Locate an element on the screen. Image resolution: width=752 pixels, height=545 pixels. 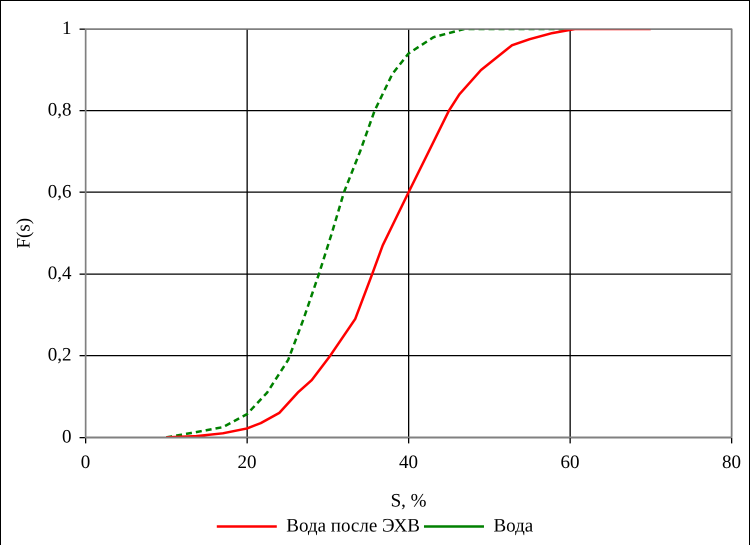
x-tick-label: 20 is located at coordinates (247, 462).